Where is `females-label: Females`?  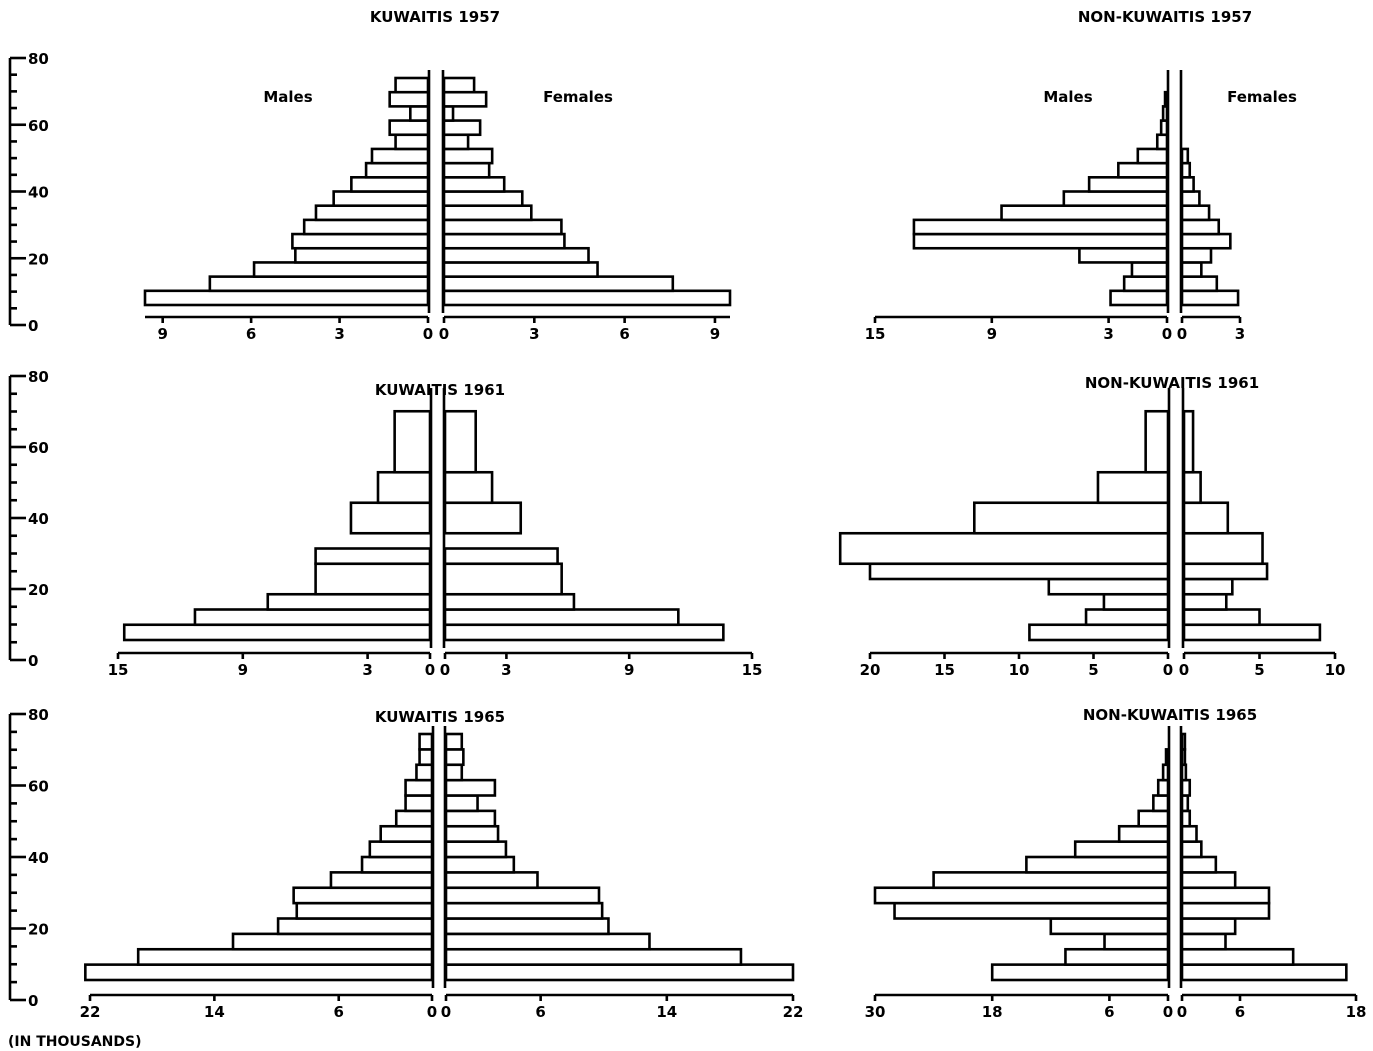
females-label: Females is located at coordinates (1262, 97).